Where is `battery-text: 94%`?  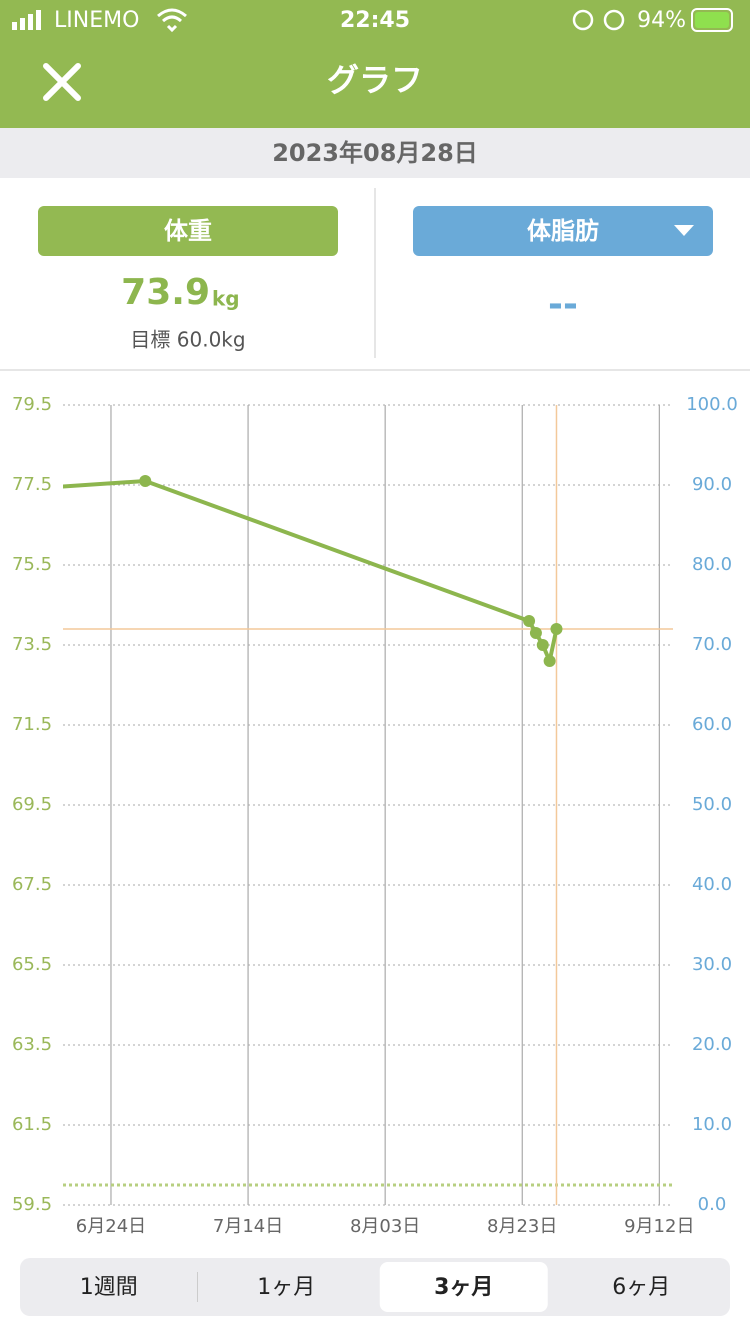 battery-text: 94% is located at coordinates (661, 20).